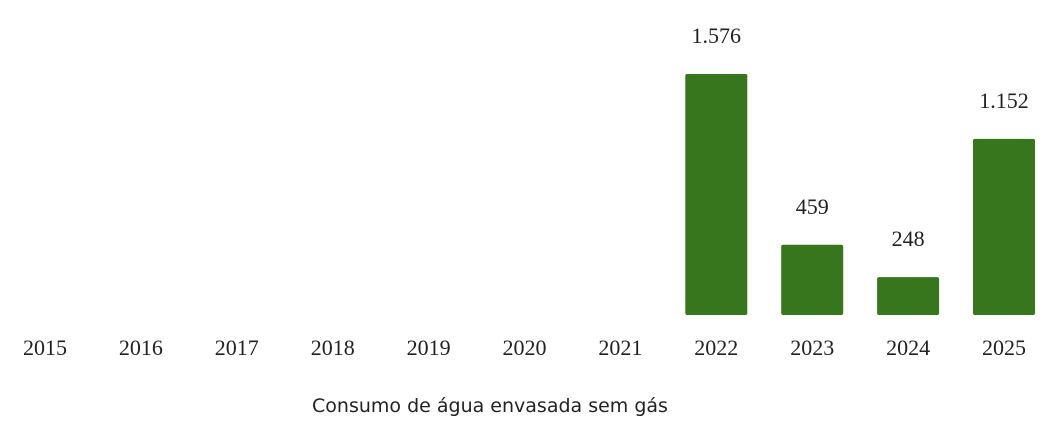 Image resolution: width=1043 pixels, height=424 pixels. Describe the element at coordinates (490, 406) in the screenshot. I see `chart-title: Consumo de água envasada sem gás` at that location.